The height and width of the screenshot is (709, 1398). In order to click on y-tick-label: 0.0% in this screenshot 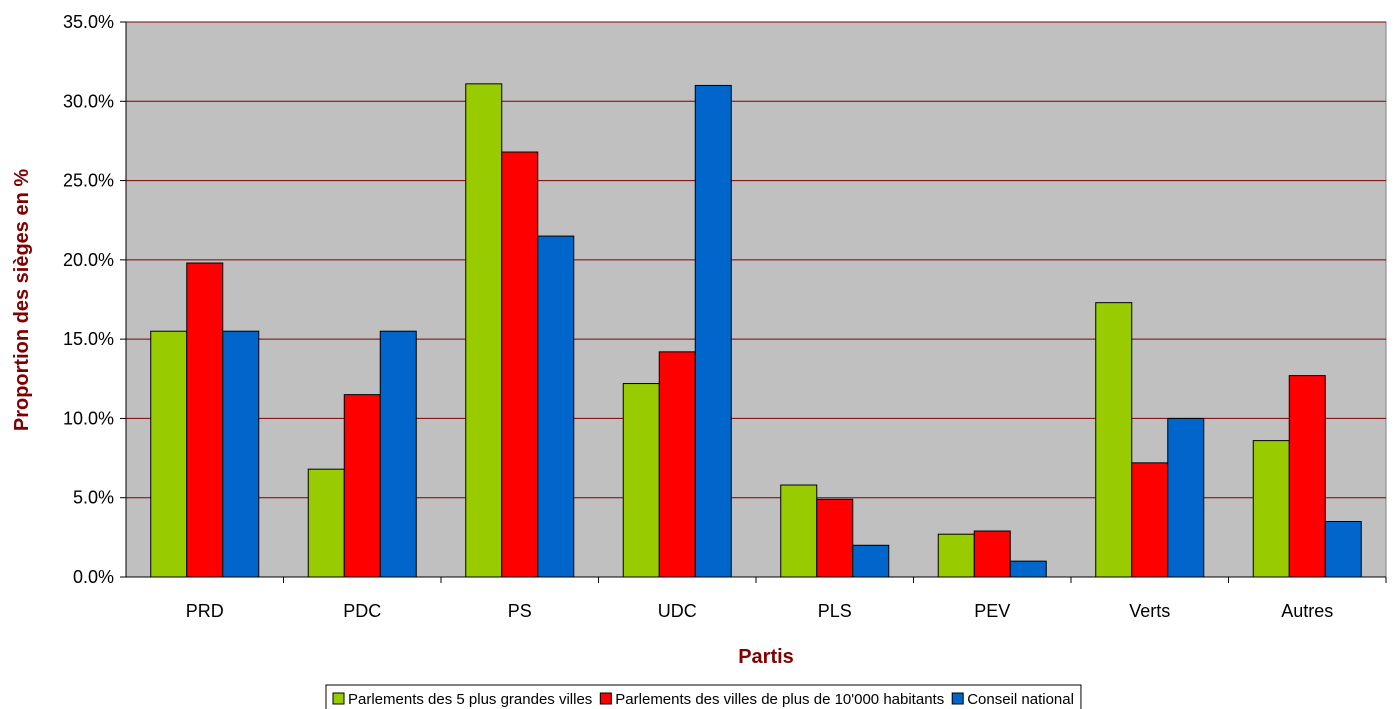, I will do `click(93, 577)`.